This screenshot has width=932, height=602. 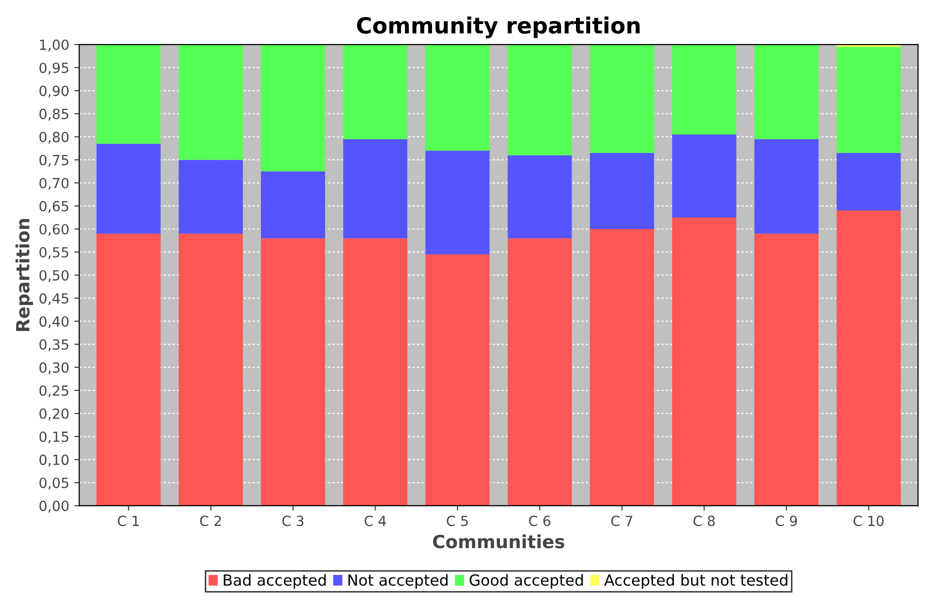 I want to click on y-tick-label: 0,55, so click(x=53, y=253).